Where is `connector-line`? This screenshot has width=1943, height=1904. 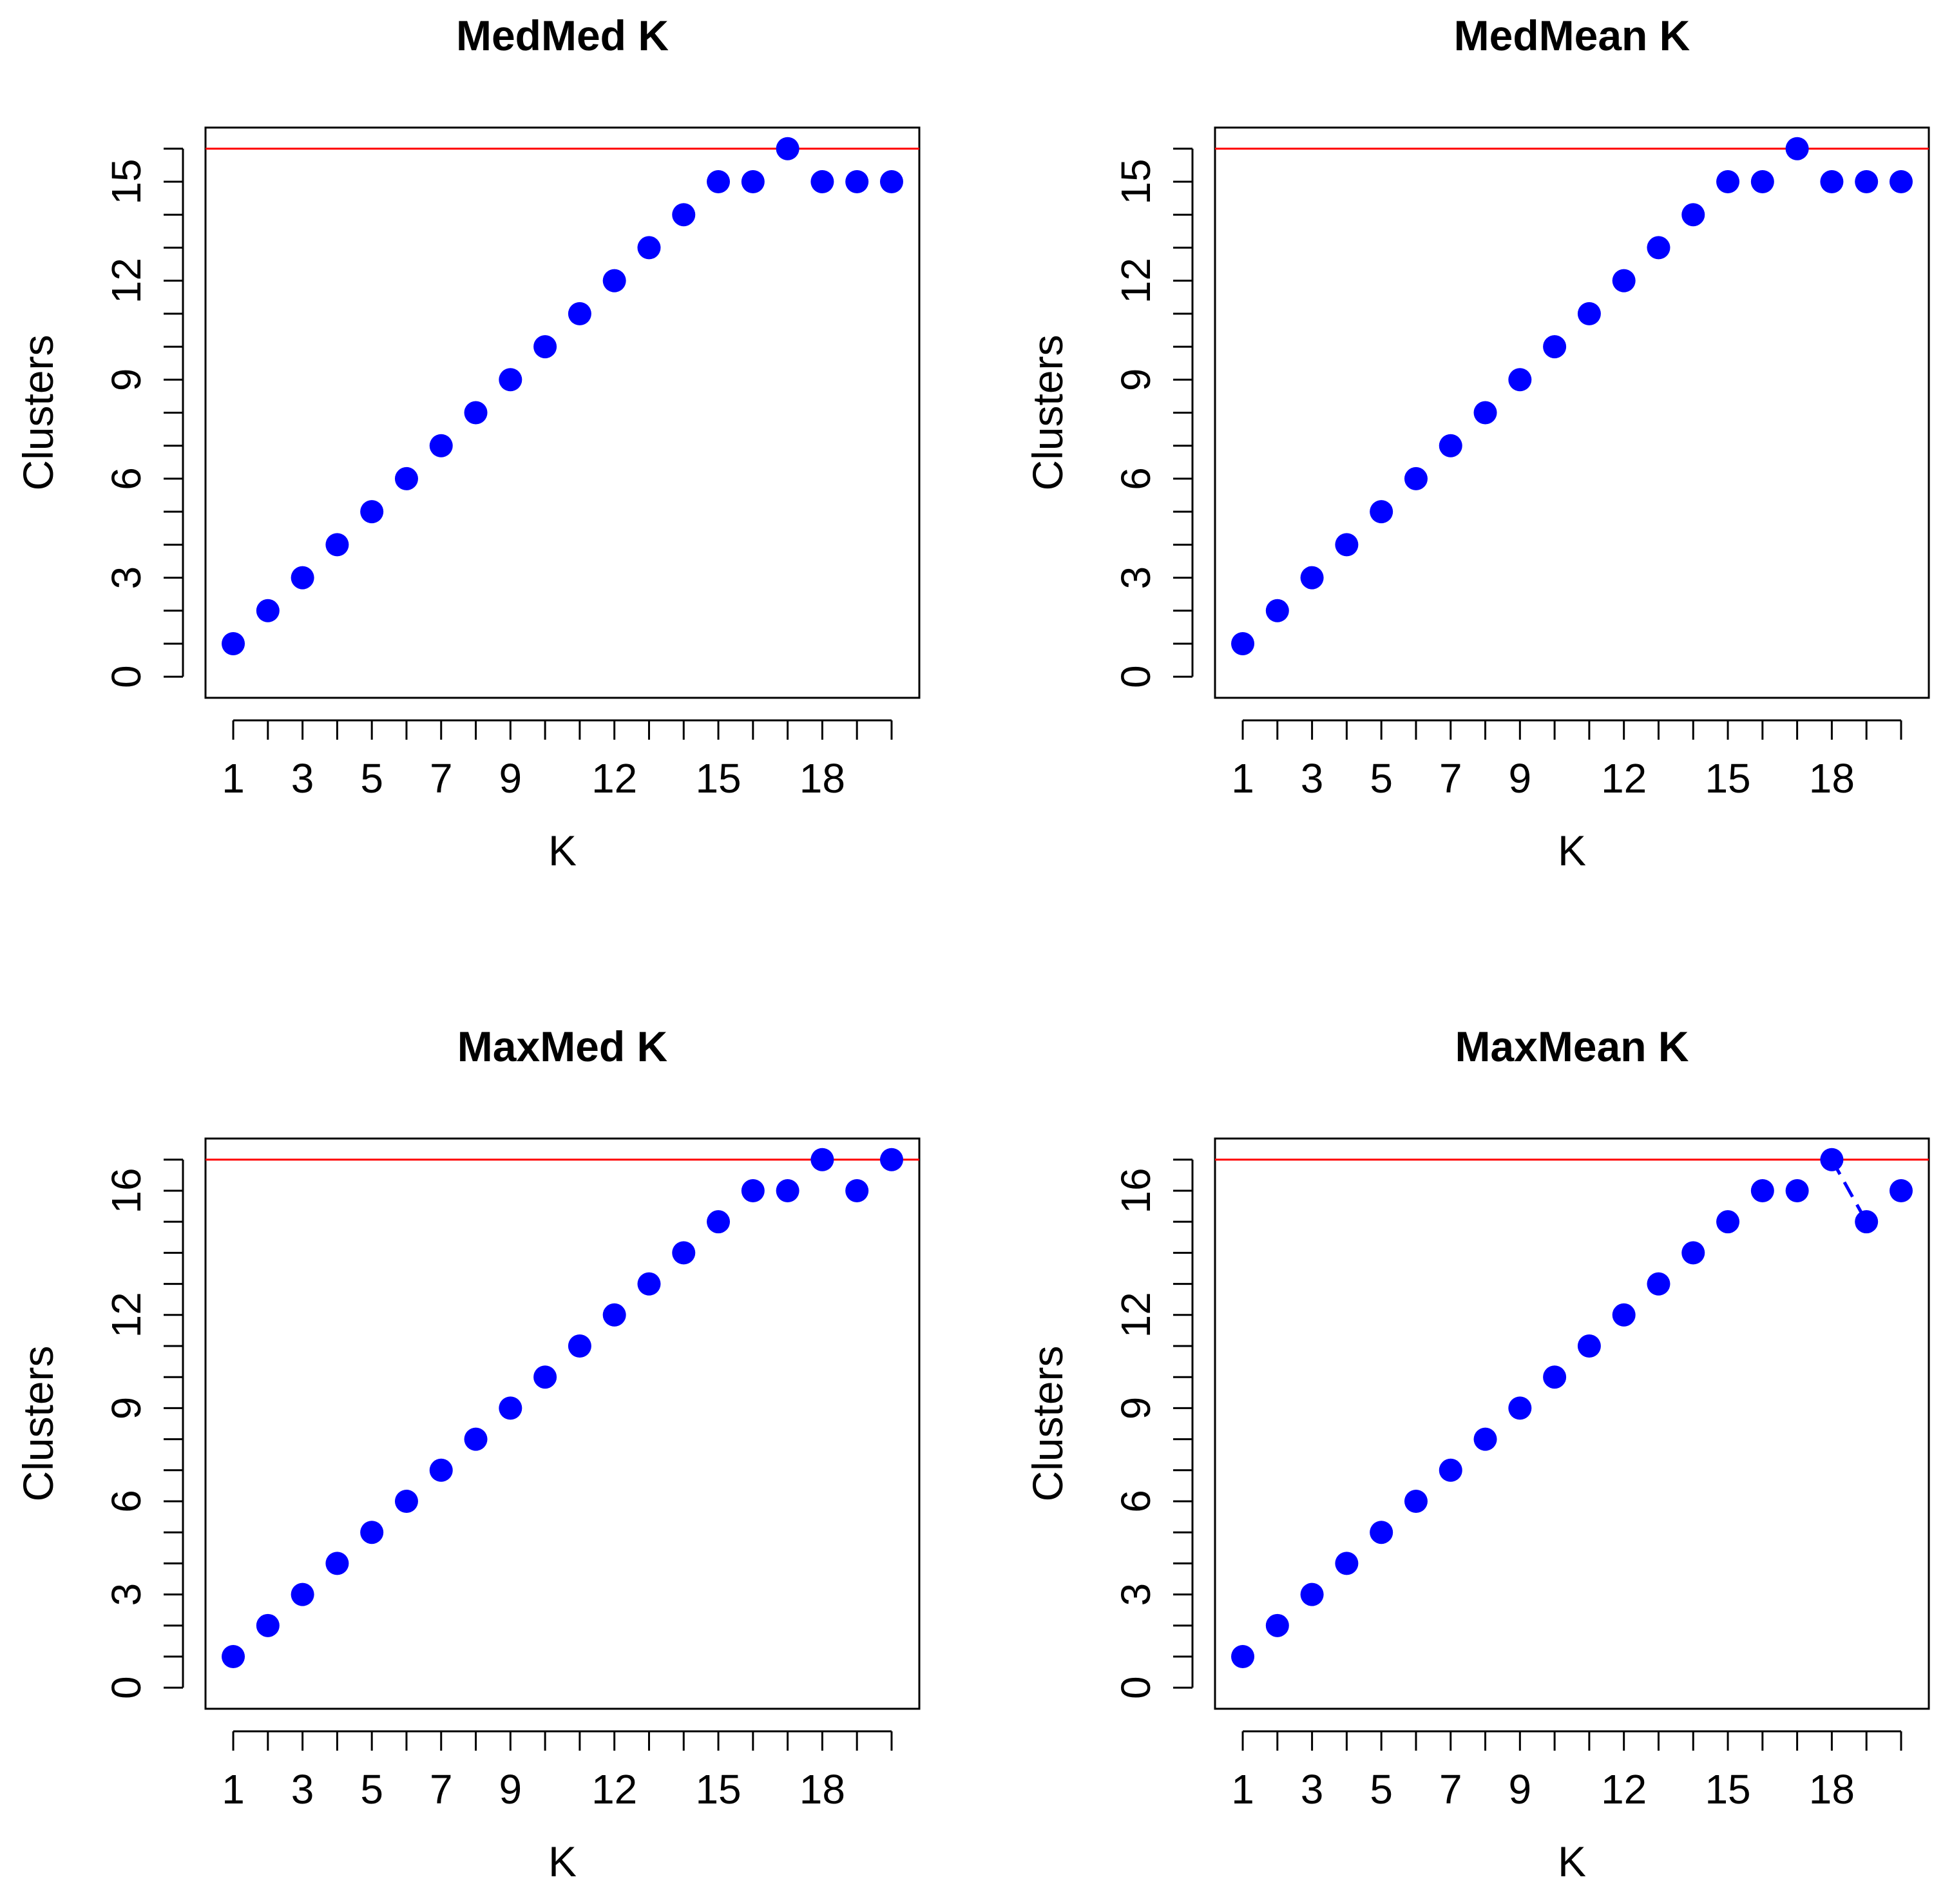
connector-line is located at coordinates (1849, 1191).